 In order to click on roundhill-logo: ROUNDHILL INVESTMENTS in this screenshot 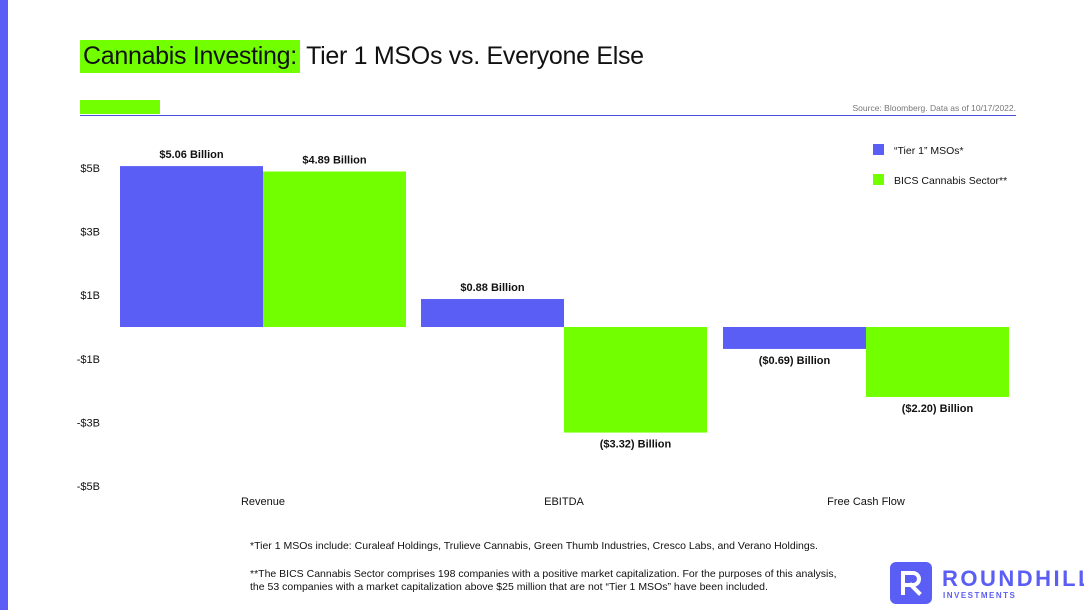, I will do `click(987, 584)`.